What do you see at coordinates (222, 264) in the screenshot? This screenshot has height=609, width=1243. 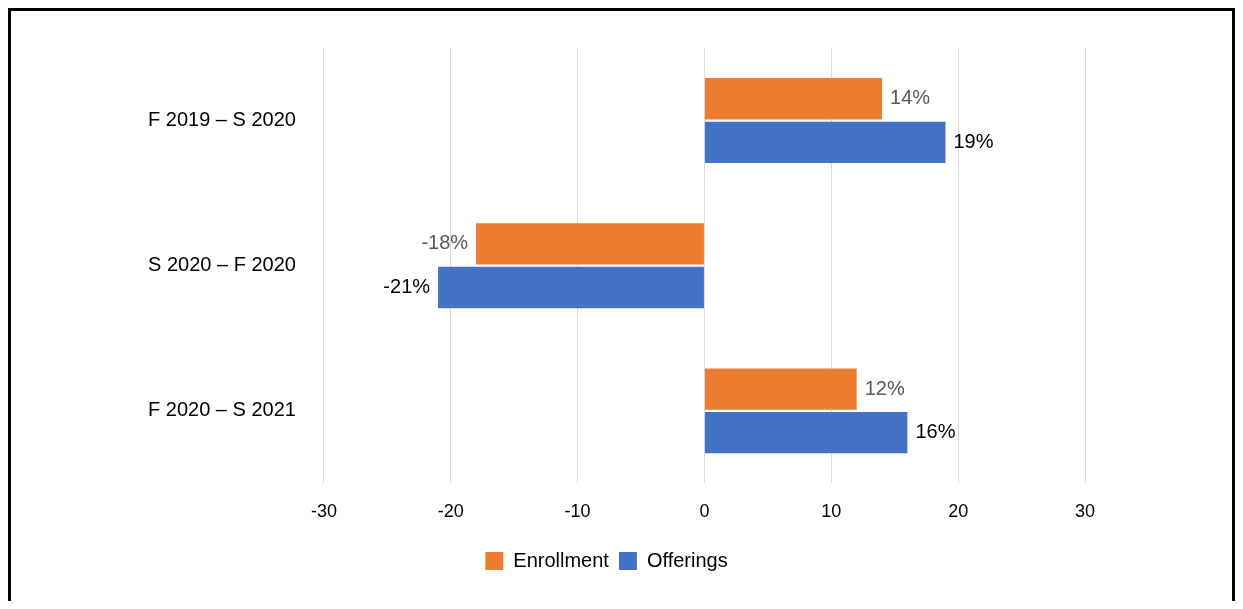 I see `y-tick-label: S 2020 – F 2020` at bounding box center [222, 264].